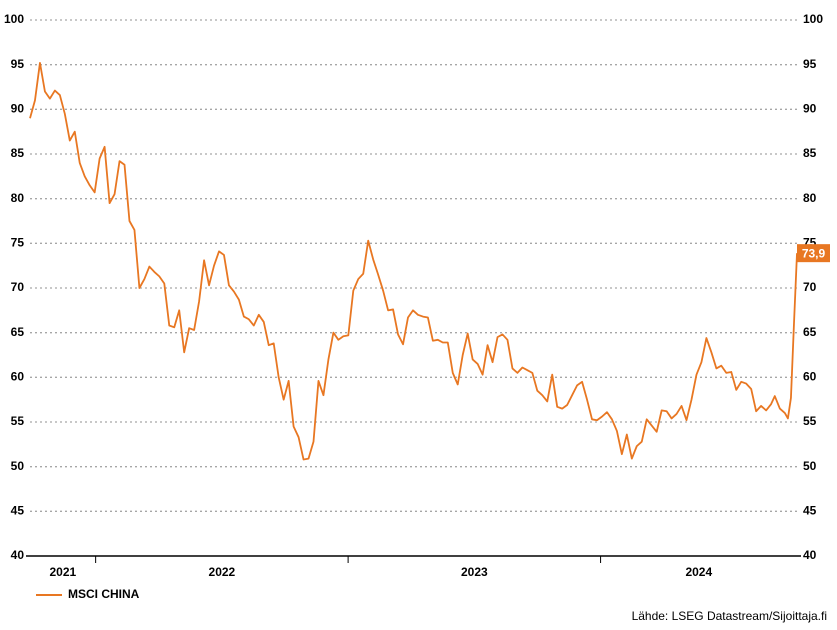  I want to click on y2-tick-label: 50, so click(810, 466).